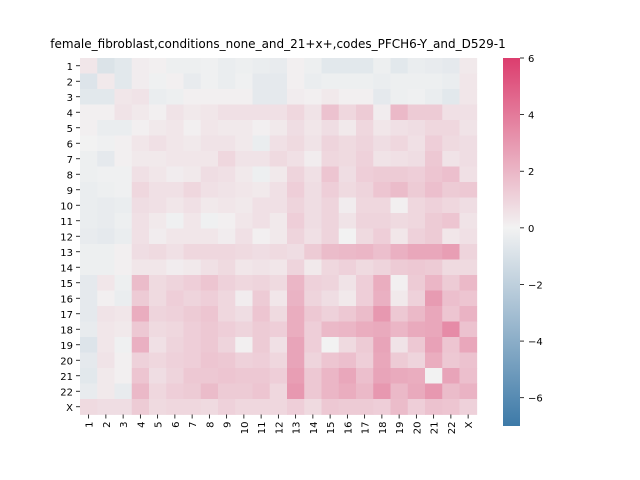 The height and width of the screenshot is (480, 640). I want to click on column-tick-label: 18, so click(383, 428).